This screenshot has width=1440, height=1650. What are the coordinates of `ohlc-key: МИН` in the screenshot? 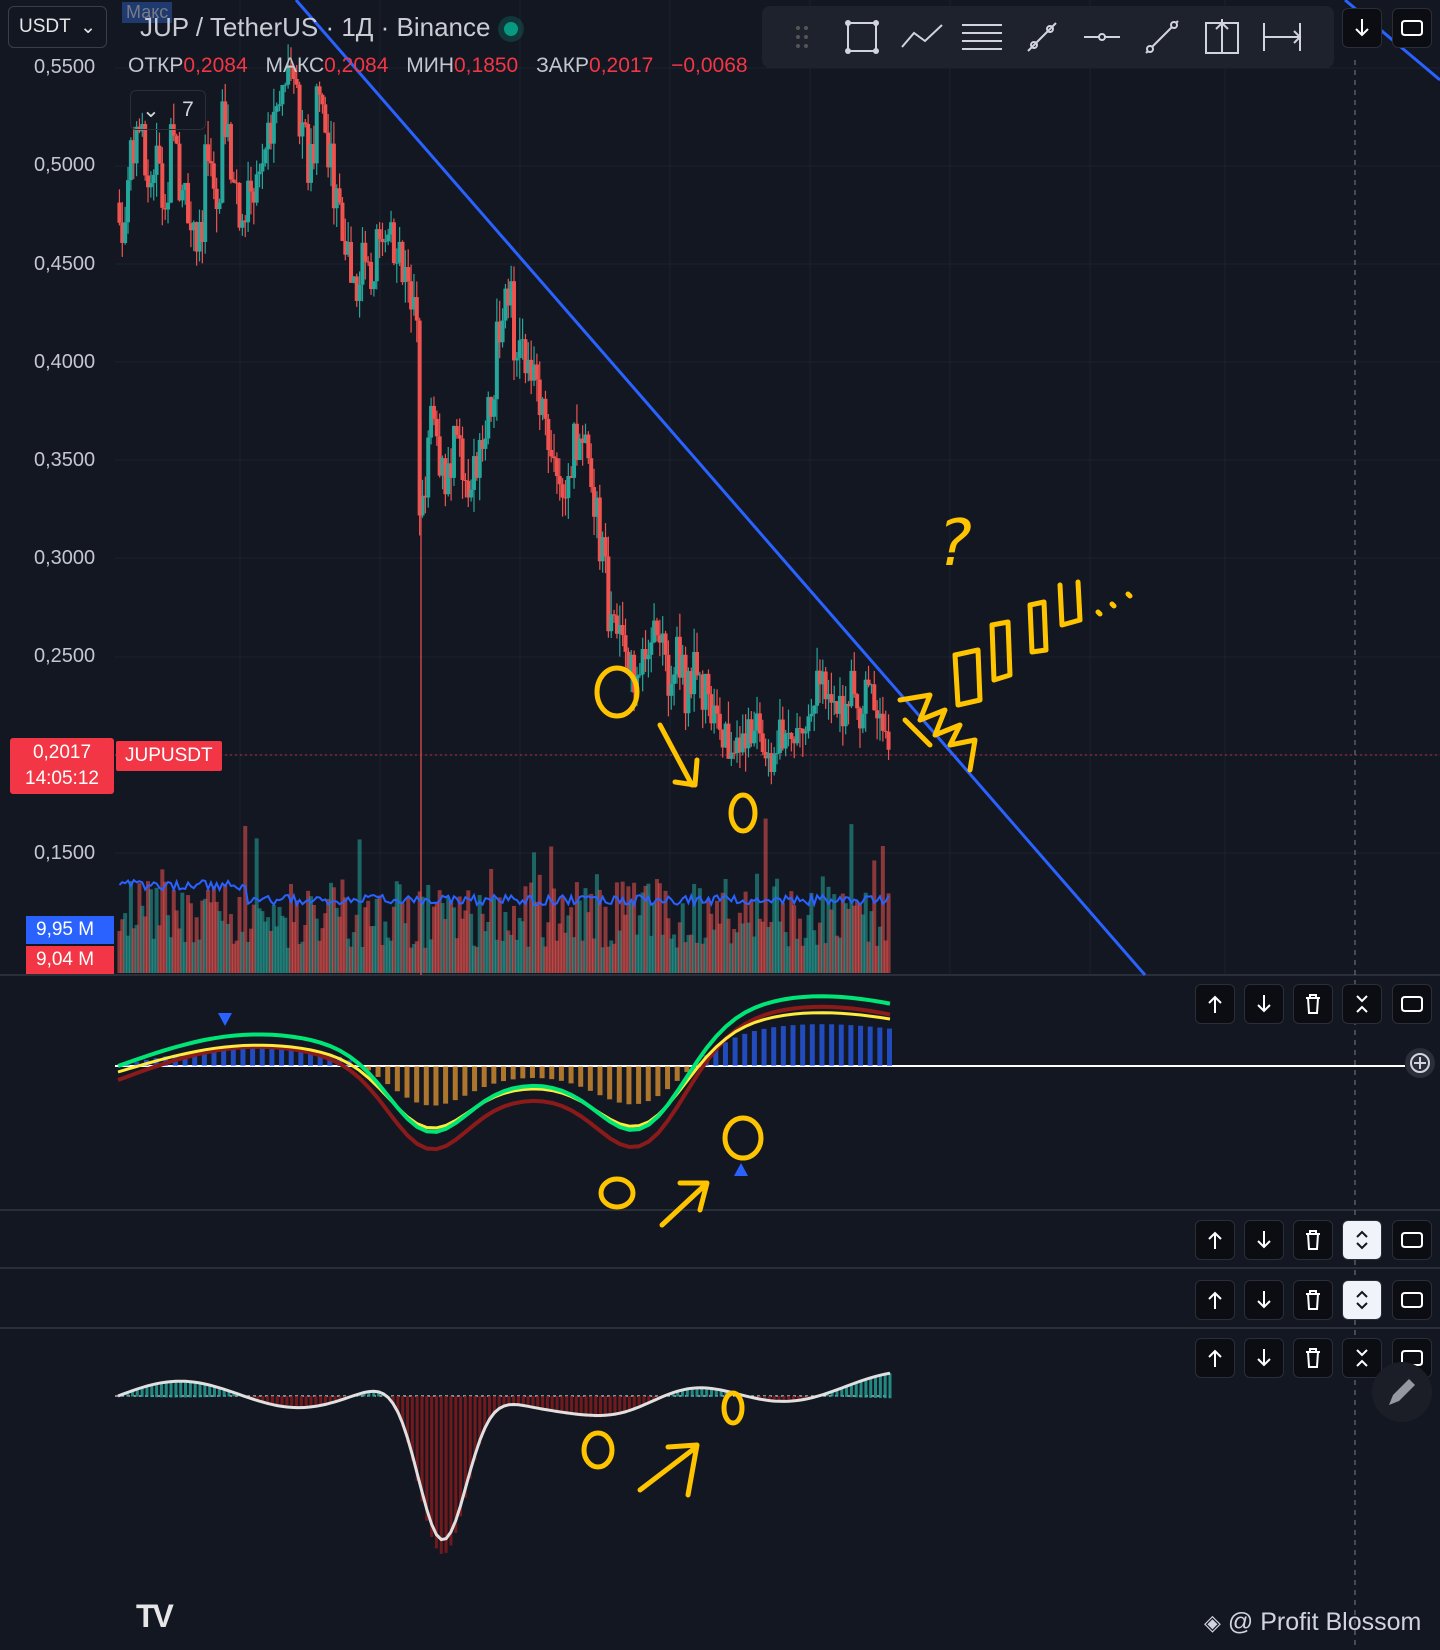 It's located at (430, 65).